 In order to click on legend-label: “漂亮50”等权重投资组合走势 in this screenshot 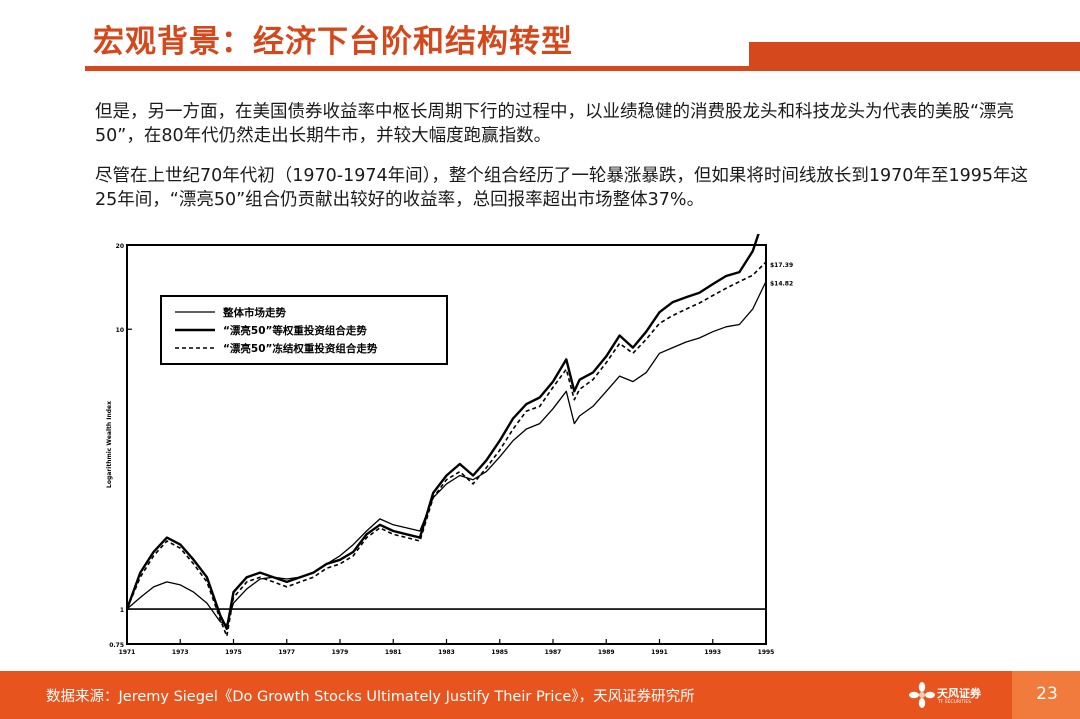, I will do `click(295, 330)`.